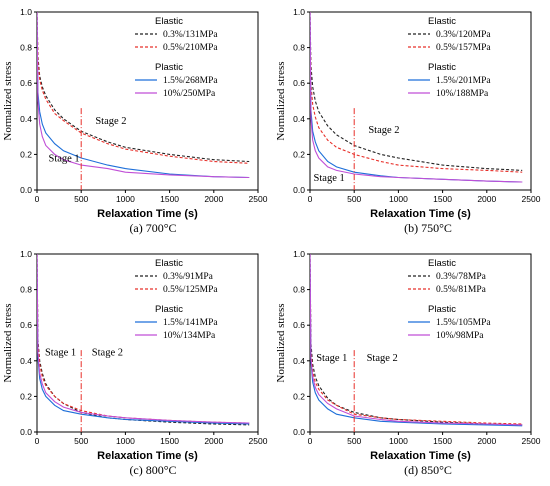 The image size is (550, 486). What do you see at coordinates (461, 290) in the screenshot?
I see `legend-entry: 0.5%/81MPa` at bounding box center [461, 290].